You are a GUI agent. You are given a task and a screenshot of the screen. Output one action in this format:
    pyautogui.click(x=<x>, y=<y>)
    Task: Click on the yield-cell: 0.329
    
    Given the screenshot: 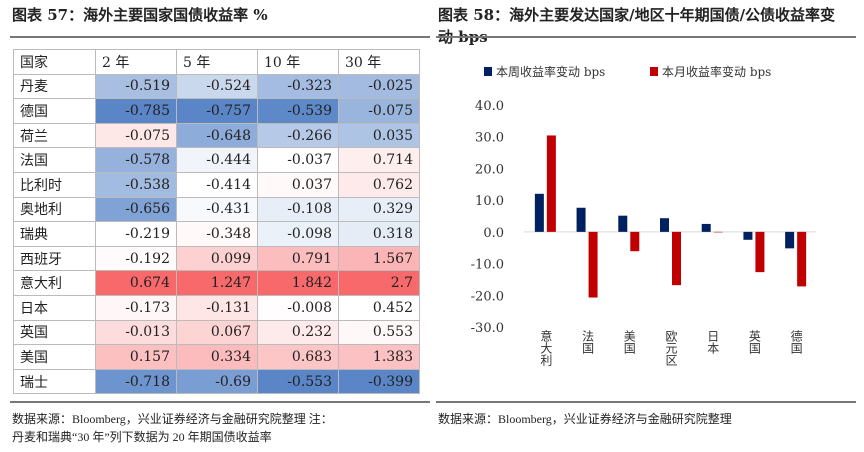 What is the action you would take?
    pyautogui.click(x=379, y=209)
    